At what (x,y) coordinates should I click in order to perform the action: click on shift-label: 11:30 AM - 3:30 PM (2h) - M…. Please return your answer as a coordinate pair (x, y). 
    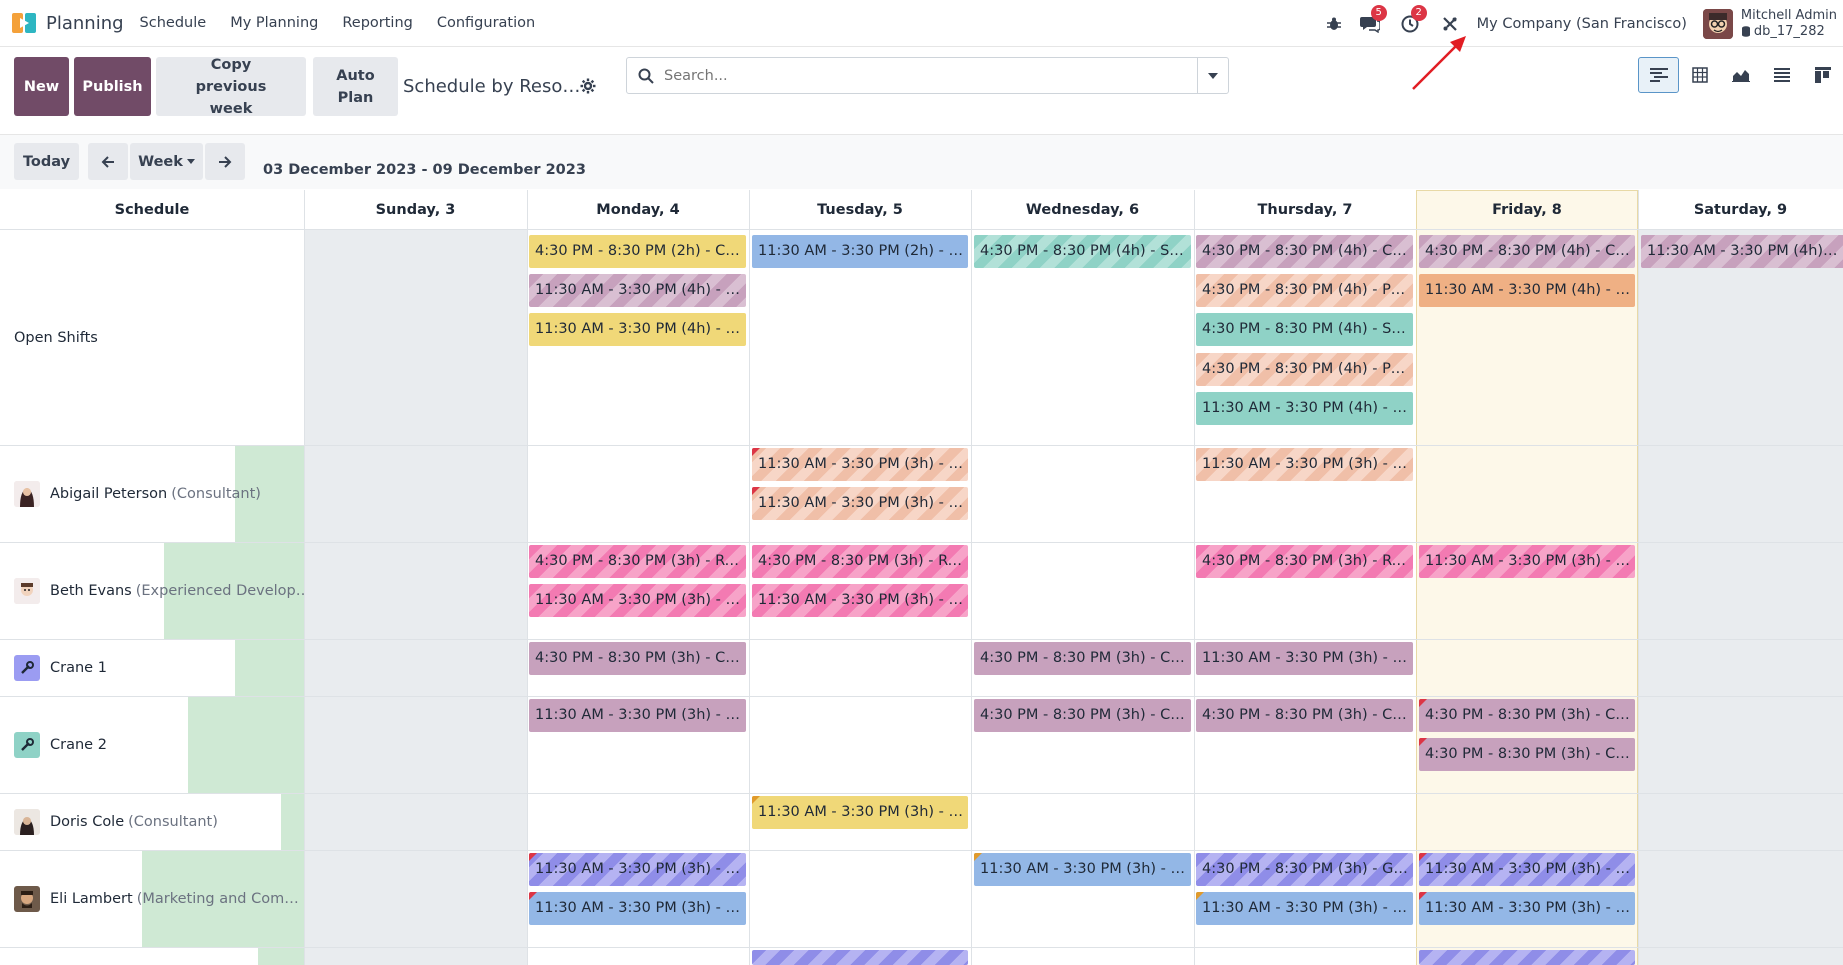
    Looking at the image, I should click on (863, 251).